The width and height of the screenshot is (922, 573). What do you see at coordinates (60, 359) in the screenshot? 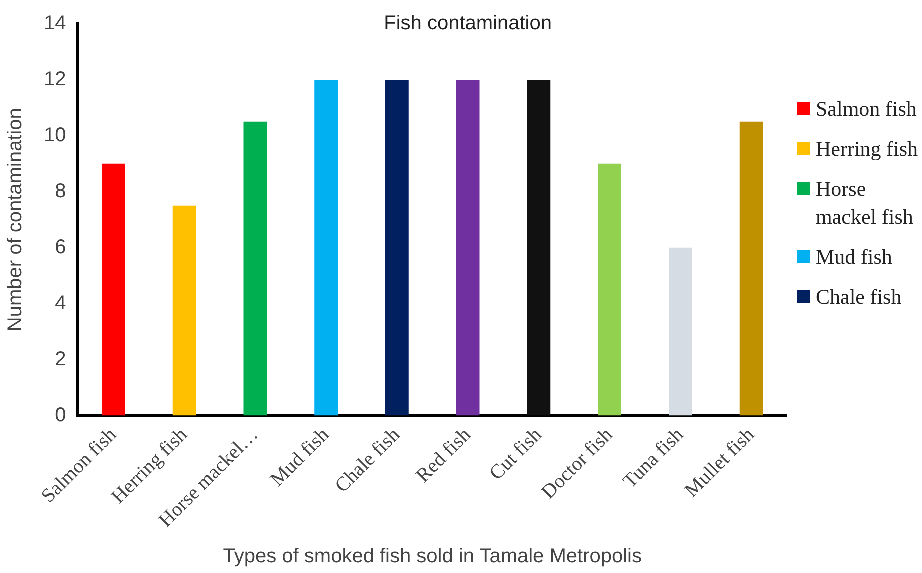
I see `y-tick-label: 2` at bounding box center [60, 359].